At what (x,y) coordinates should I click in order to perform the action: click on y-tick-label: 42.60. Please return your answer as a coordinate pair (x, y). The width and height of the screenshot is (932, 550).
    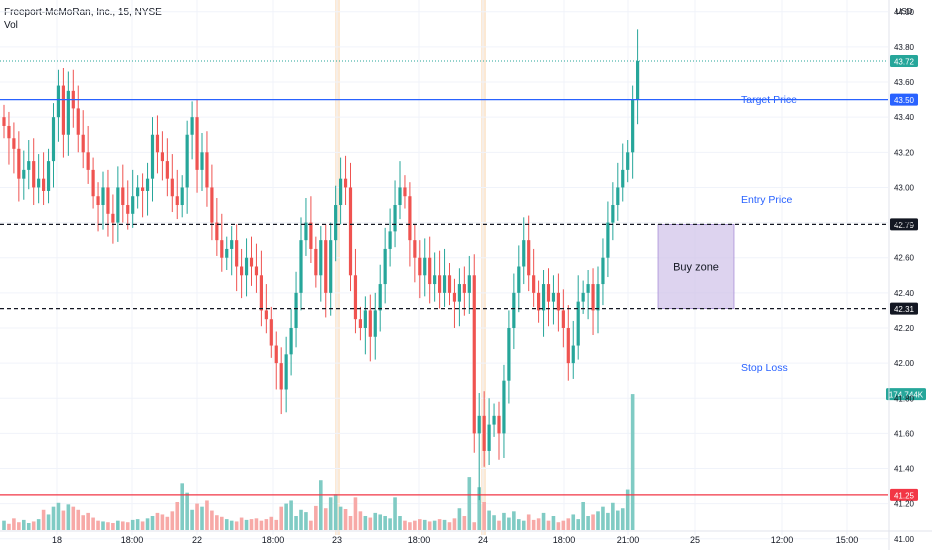
    Looking at the image, I should click on (904, 258).